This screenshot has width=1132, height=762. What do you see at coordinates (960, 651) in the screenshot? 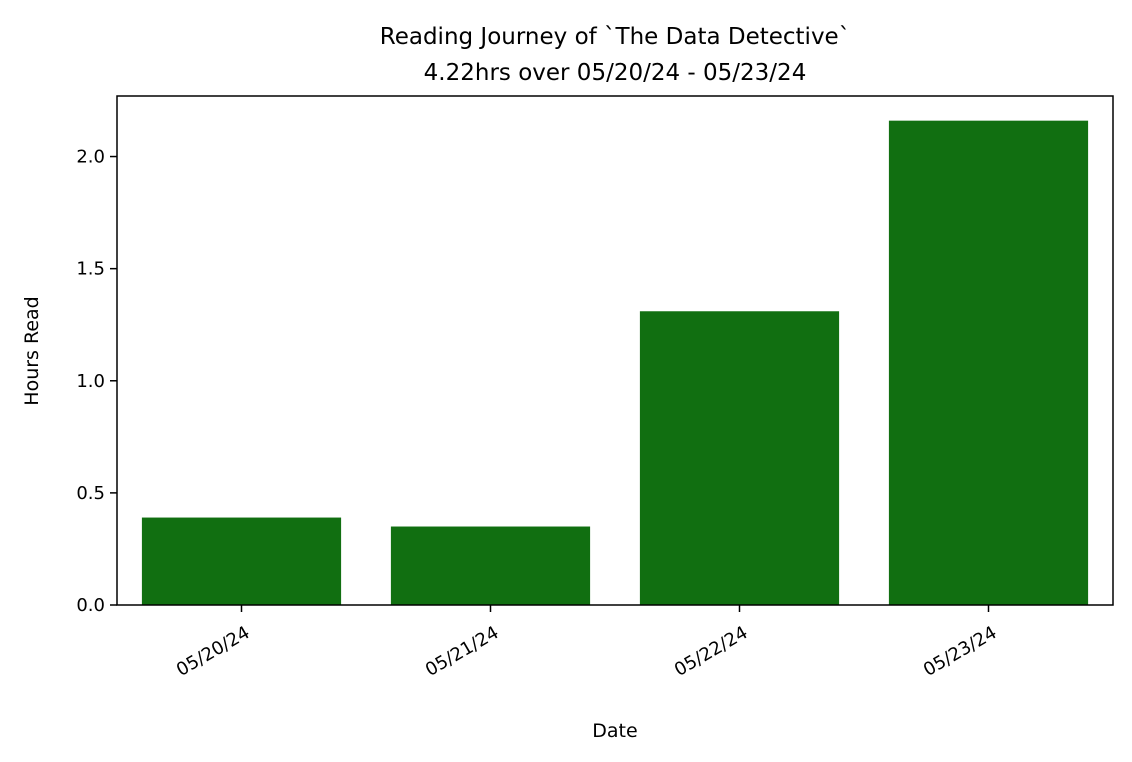
I see `x-tick-label: 05/23/24` at bounding box center [960, 651].